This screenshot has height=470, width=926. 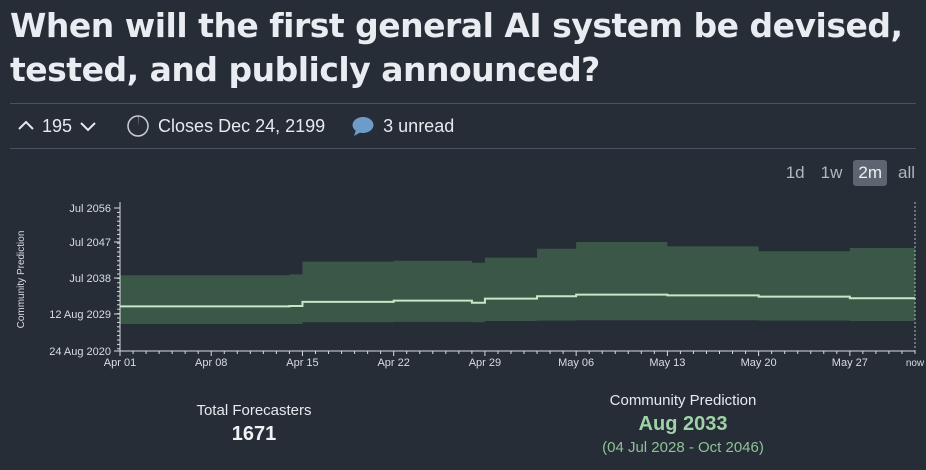 What do you see at coordinates (850, 363) in the screenshot?
I see `x-tick-label: May 27` at bounding box center [850, 363].